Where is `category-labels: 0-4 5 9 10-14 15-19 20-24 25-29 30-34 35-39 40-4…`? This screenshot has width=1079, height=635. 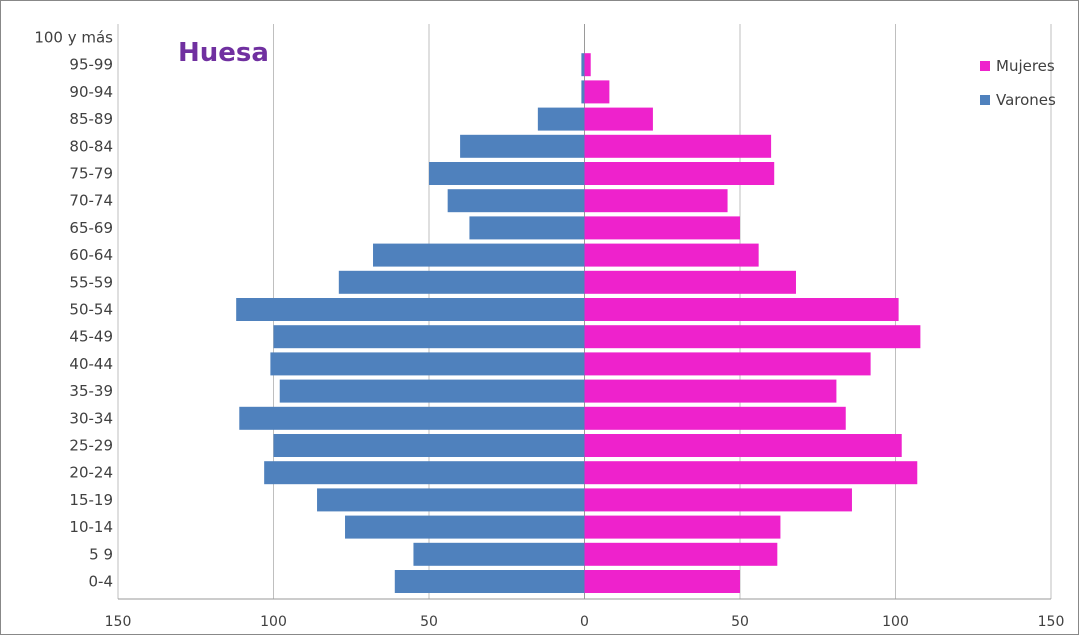 category-labels: 0-4 5 9 10-14 15-19 20-24 25-29 30-34 35-39 40-4… is located at coordinates (73, 310).